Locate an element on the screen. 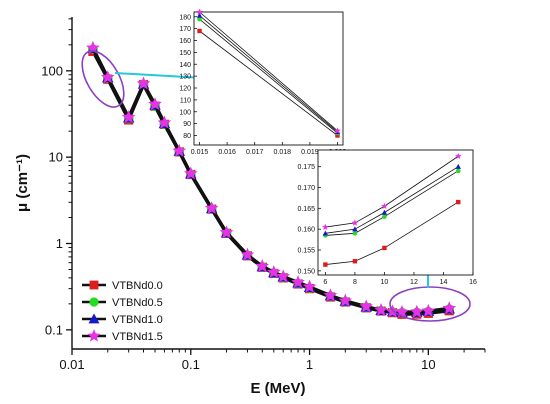  inset-y-tick-label: 100 is located at coordinates (185, 112).